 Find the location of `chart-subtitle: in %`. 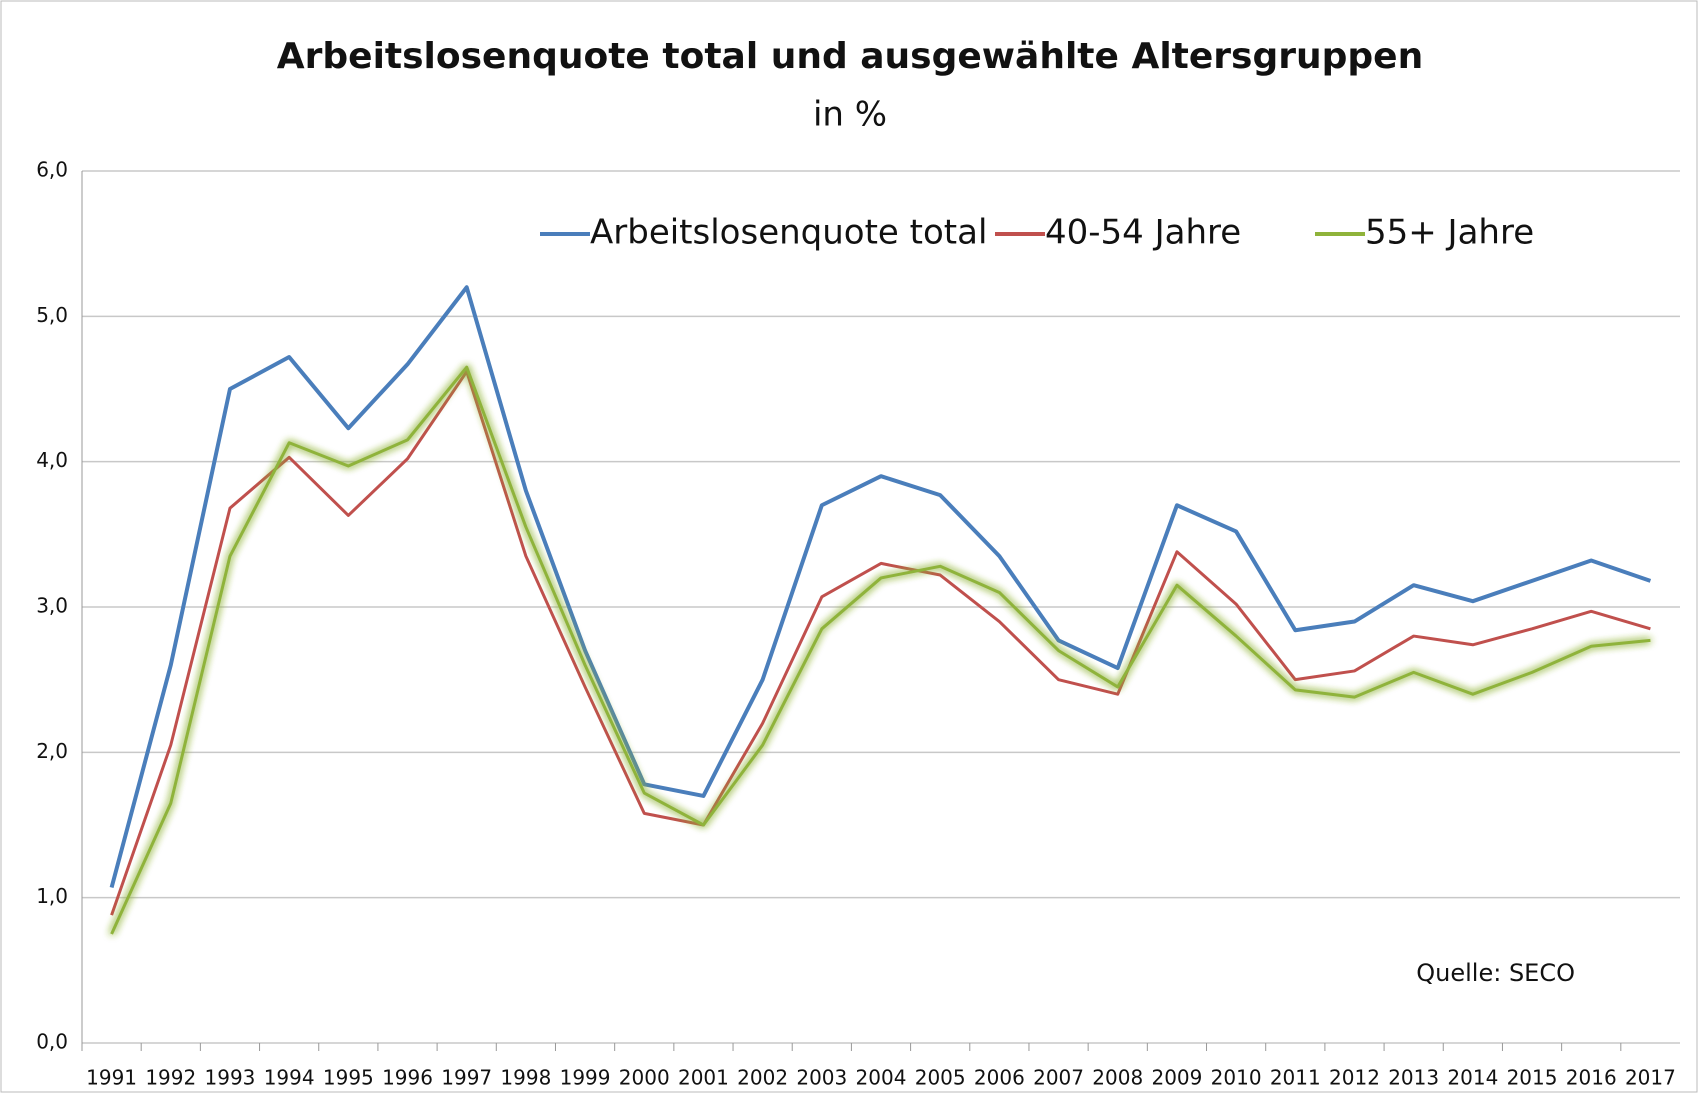

chart-subtitle: in % is located at coordinates (850, 115).